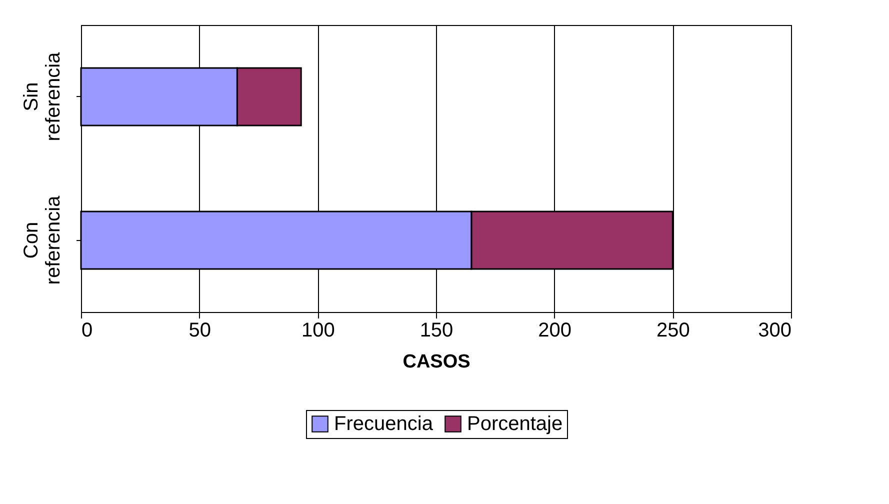 This screenshot has width=889, height=504. Describe the element at coordinates (42, 239) in the screenshot. I see `y-tick-label: Con referencia` at that location.